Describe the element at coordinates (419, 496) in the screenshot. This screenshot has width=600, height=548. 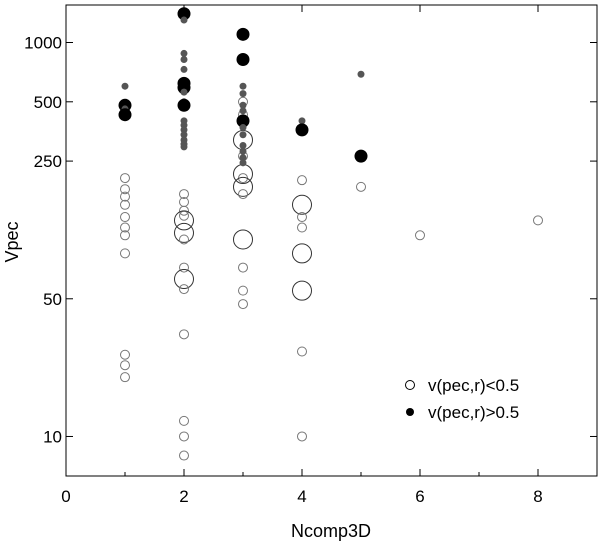
I see `x-tick-label: 6` at that location.